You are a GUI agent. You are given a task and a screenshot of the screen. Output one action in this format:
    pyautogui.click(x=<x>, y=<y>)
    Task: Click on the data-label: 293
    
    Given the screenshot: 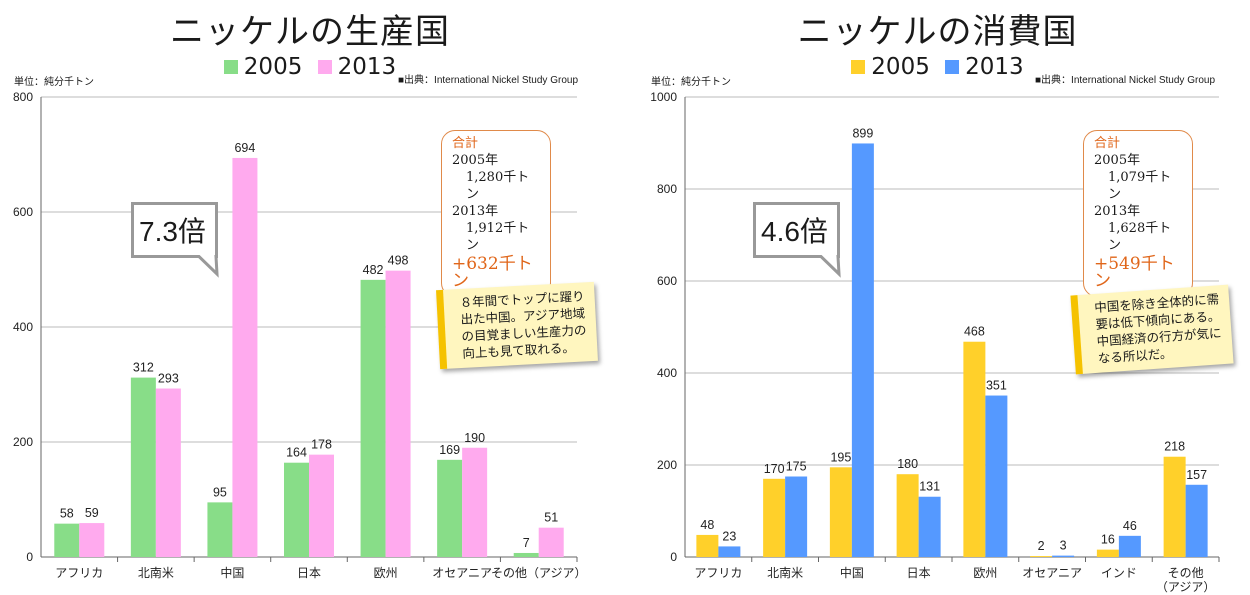 What is the action you would take?
    pyautogui.click(x=168, y=379)
    